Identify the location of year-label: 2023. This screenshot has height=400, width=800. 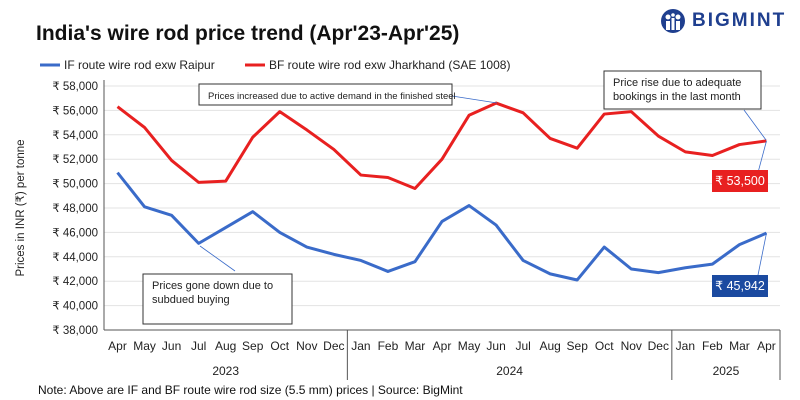
(225, 371).